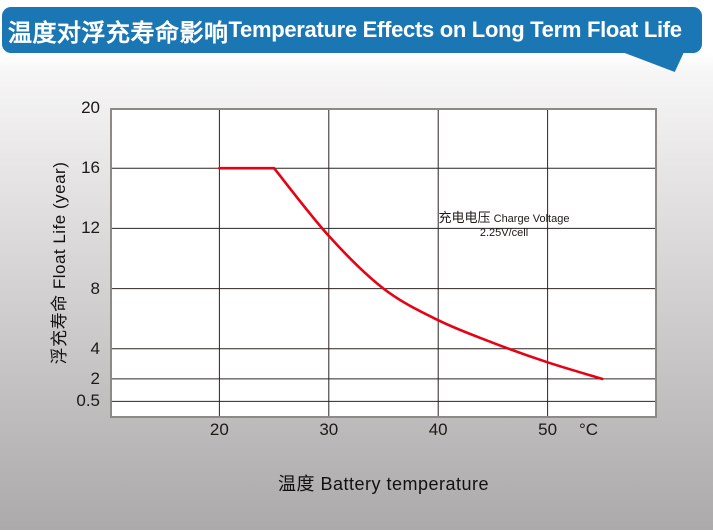  What do you see at coordinates (329, 429) in the screenshot?
I see `x-tick-label: 30` at bounding box center [329, 429].